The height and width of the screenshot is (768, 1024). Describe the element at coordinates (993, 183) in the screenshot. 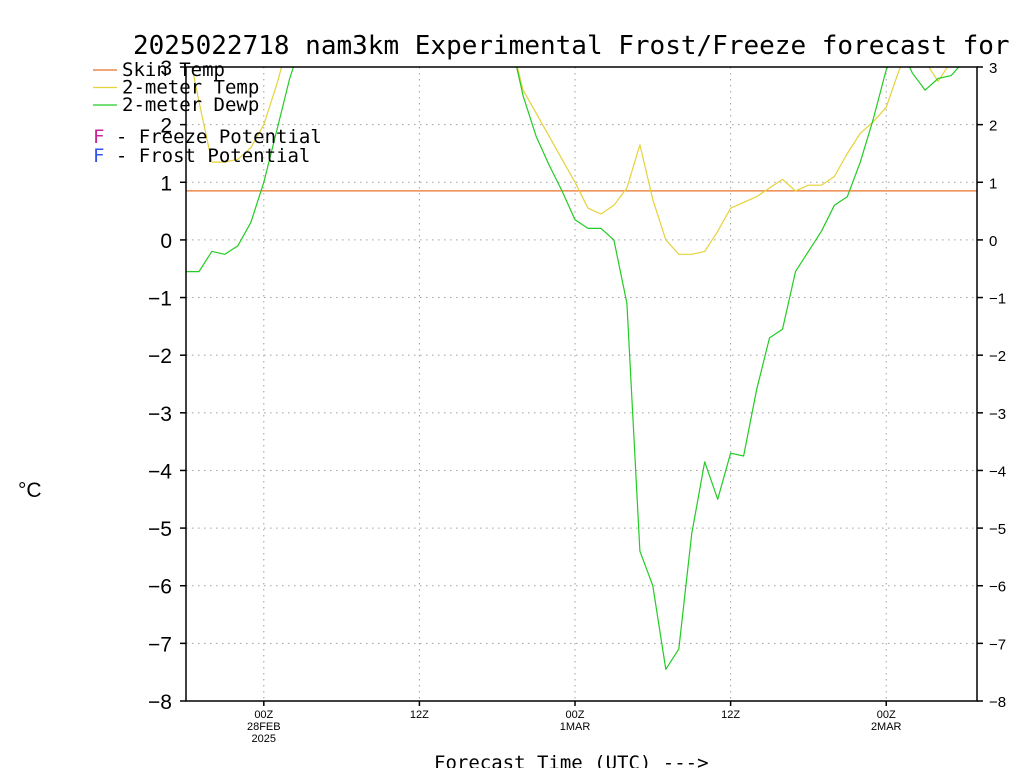

I see `y-tick-label-right: 1` at that location.